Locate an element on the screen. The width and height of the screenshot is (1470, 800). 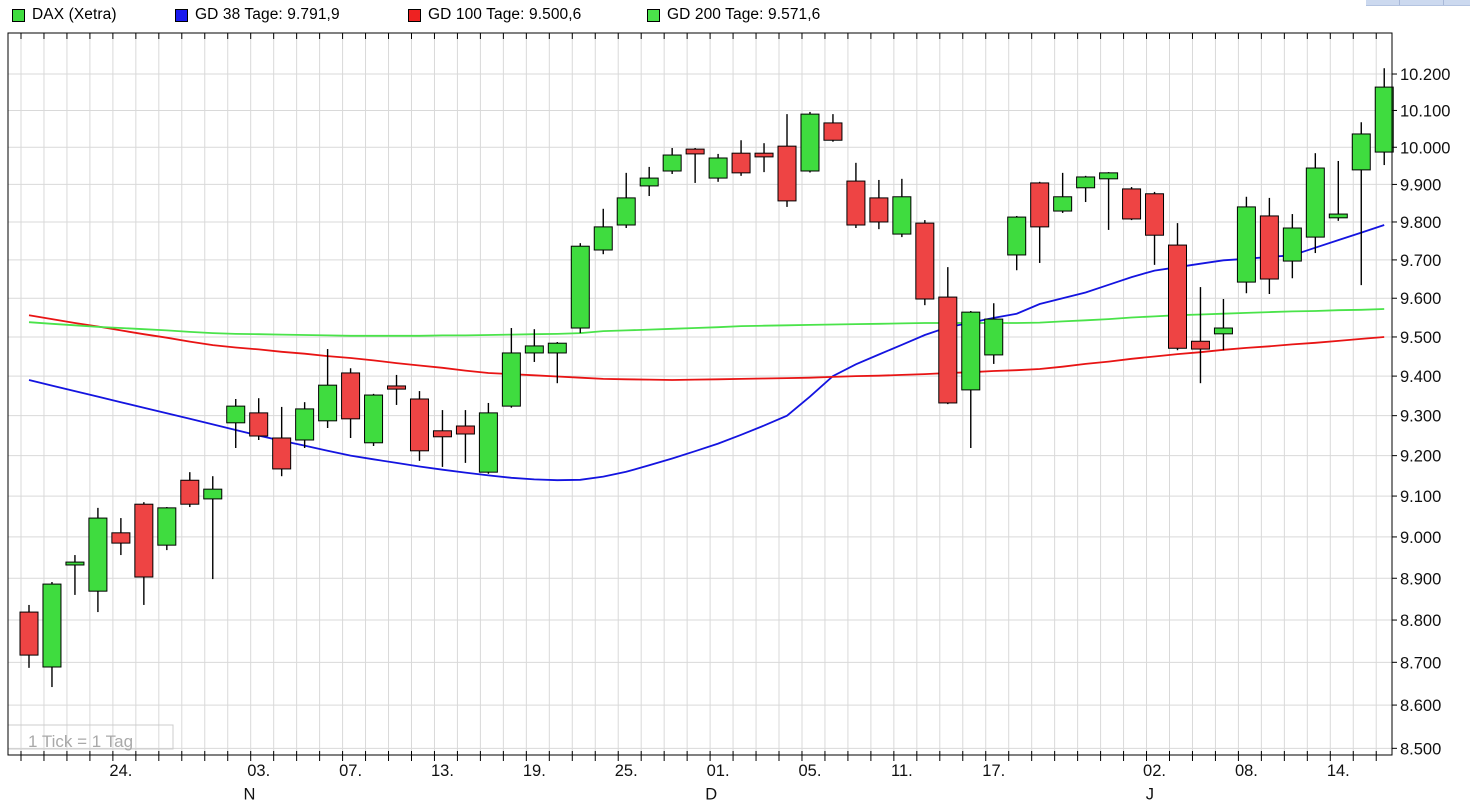
y-axis-label: 9.200 is located at coordinates (1420, 457).